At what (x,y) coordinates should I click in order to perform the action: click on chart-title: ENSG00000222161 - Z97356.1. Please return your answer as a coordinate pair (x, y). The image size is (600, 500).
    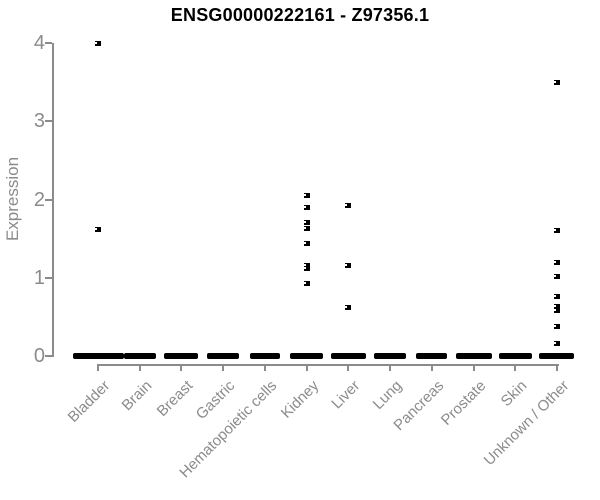
    Looking at the image, I should click on (300, 15).